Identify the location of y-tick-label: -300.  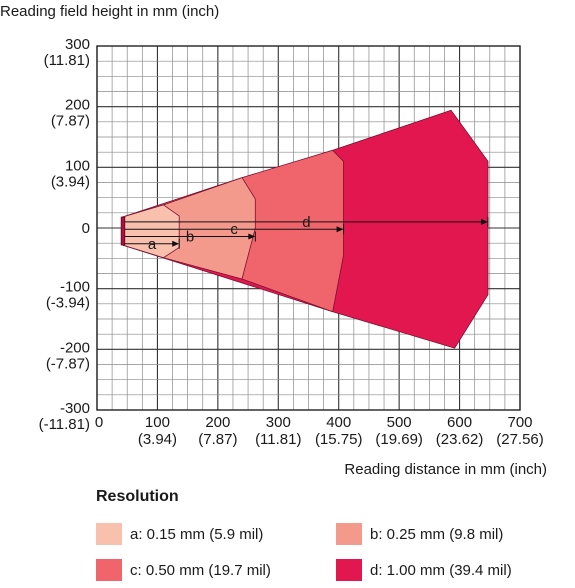
(75, 408).